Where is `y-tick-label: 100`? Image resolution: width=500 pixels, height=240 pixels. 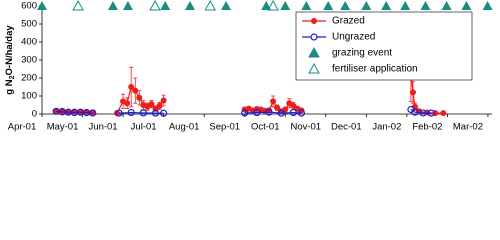
y-tick-label: 100 is located at coordinates (29, 96).